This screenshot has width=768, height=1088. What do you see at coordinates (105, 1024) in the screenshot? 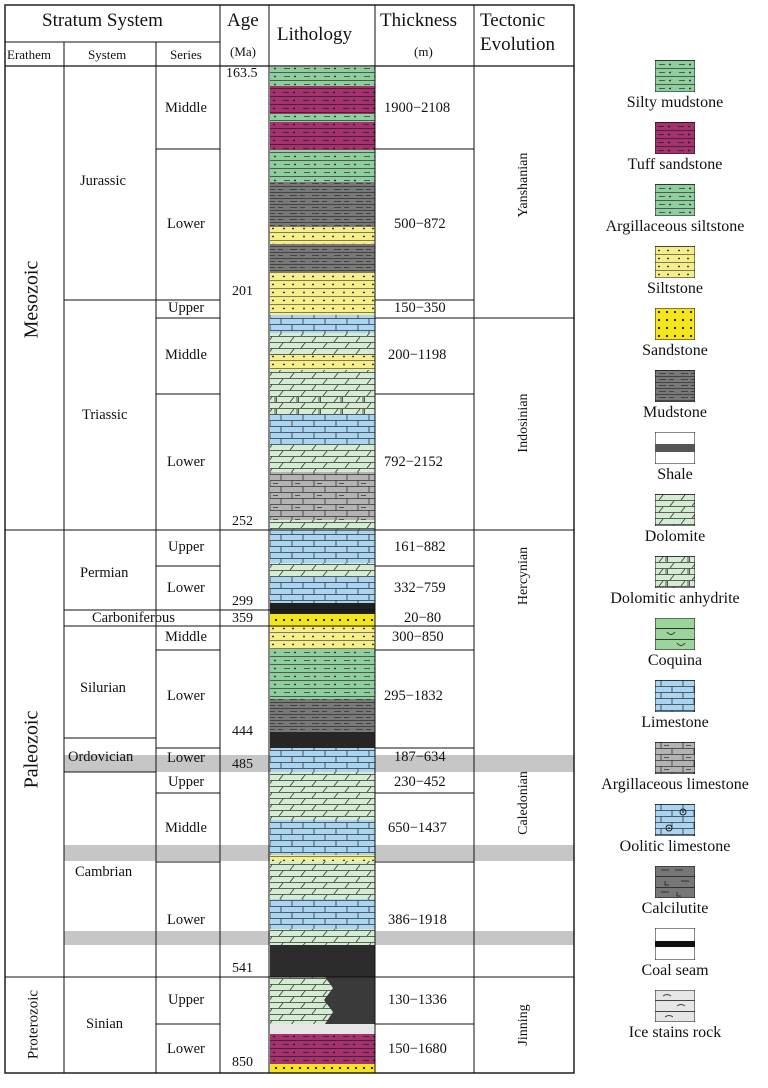
I see `system-sinian: Sinian` at bounding box center [105, 1024].